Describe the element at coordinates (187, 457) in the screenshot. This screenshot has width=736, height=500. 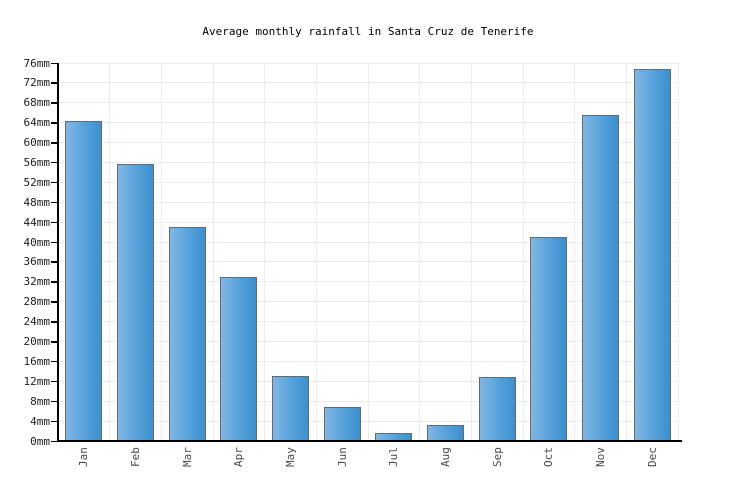
I see `x-category-label: Mar` at that location.